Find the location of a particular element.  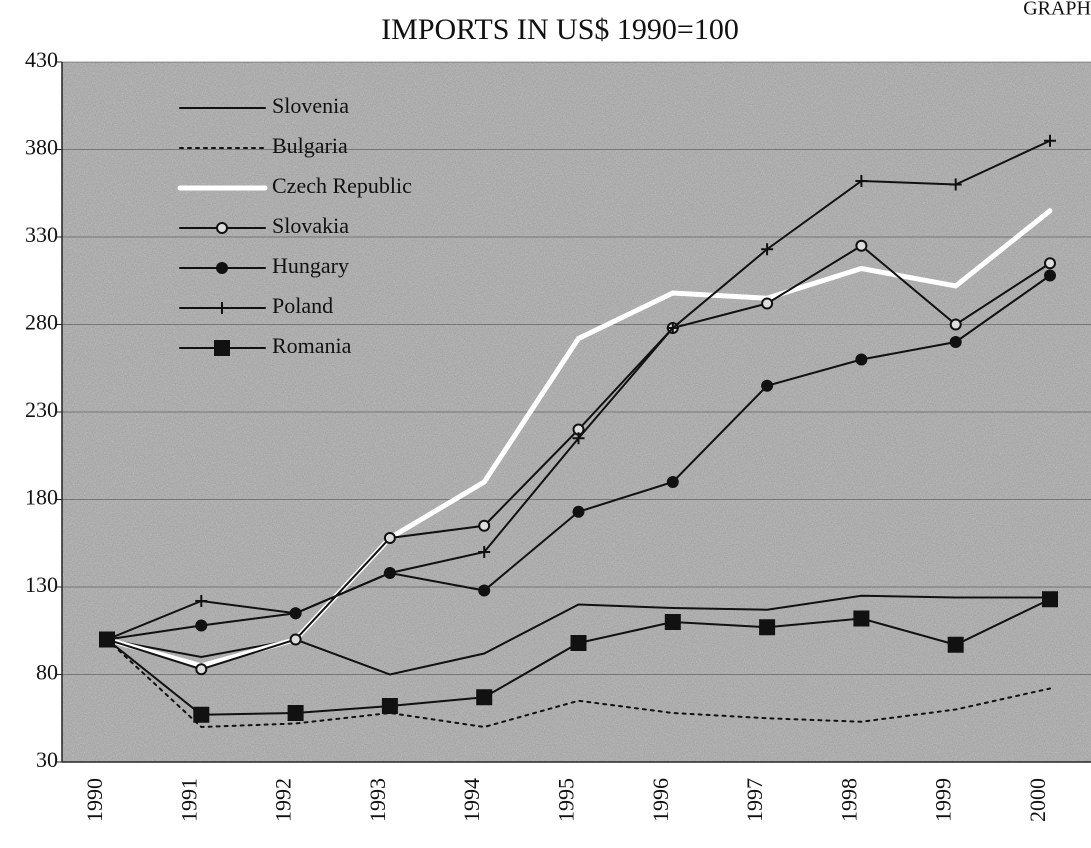

legend-label: Hungary is located at coordinates (310, 265).